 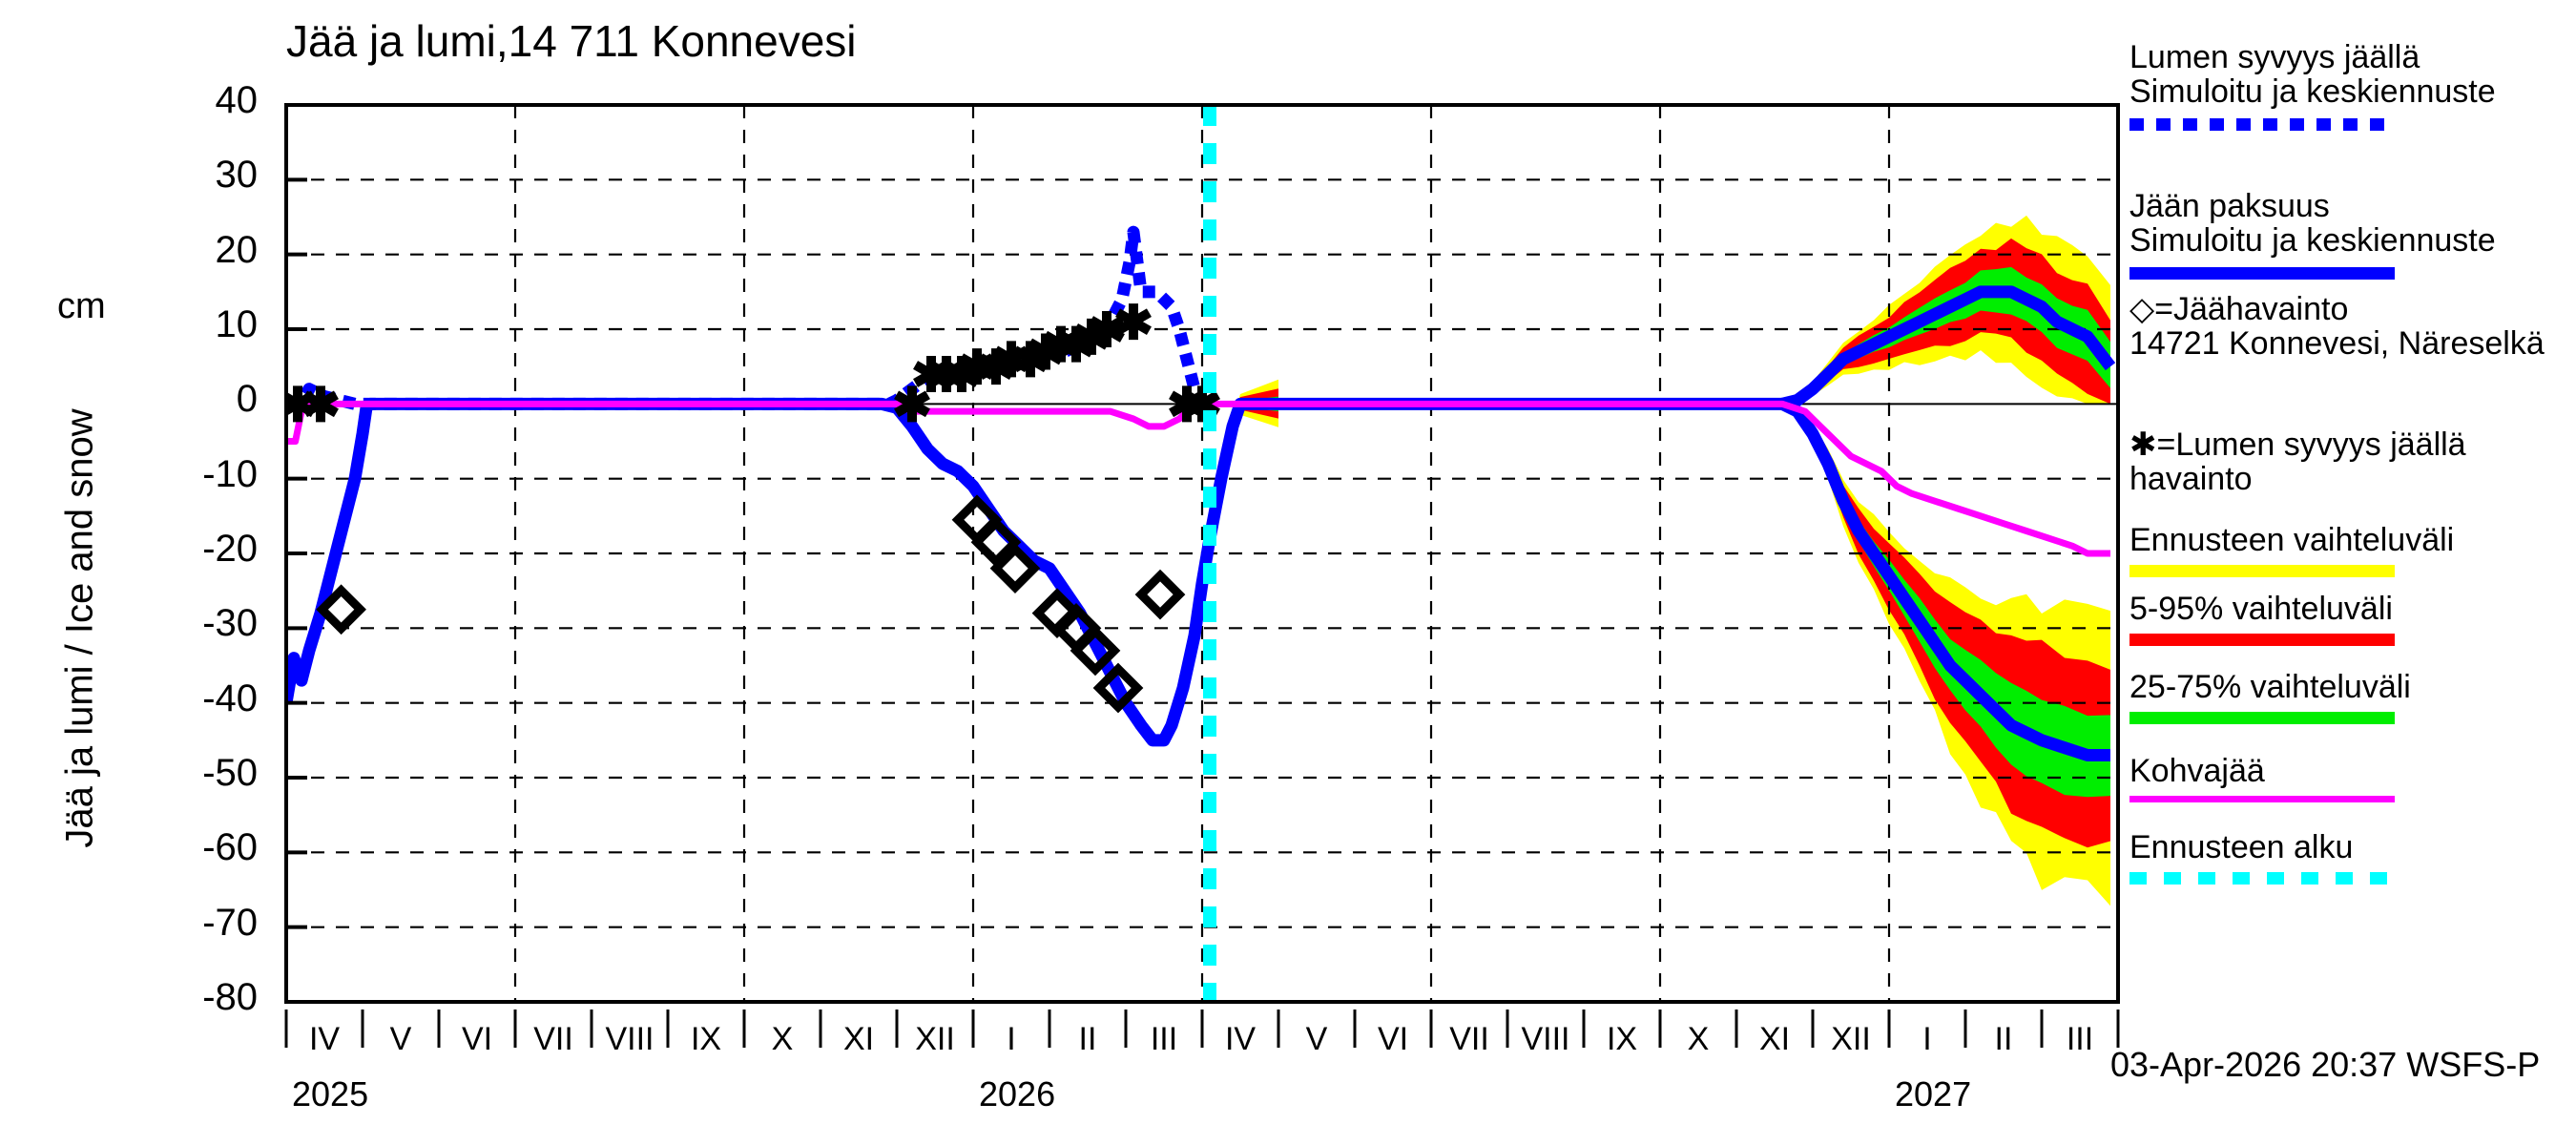 I want to click on x-axis-ticks, so click(x=1202, y=1029).